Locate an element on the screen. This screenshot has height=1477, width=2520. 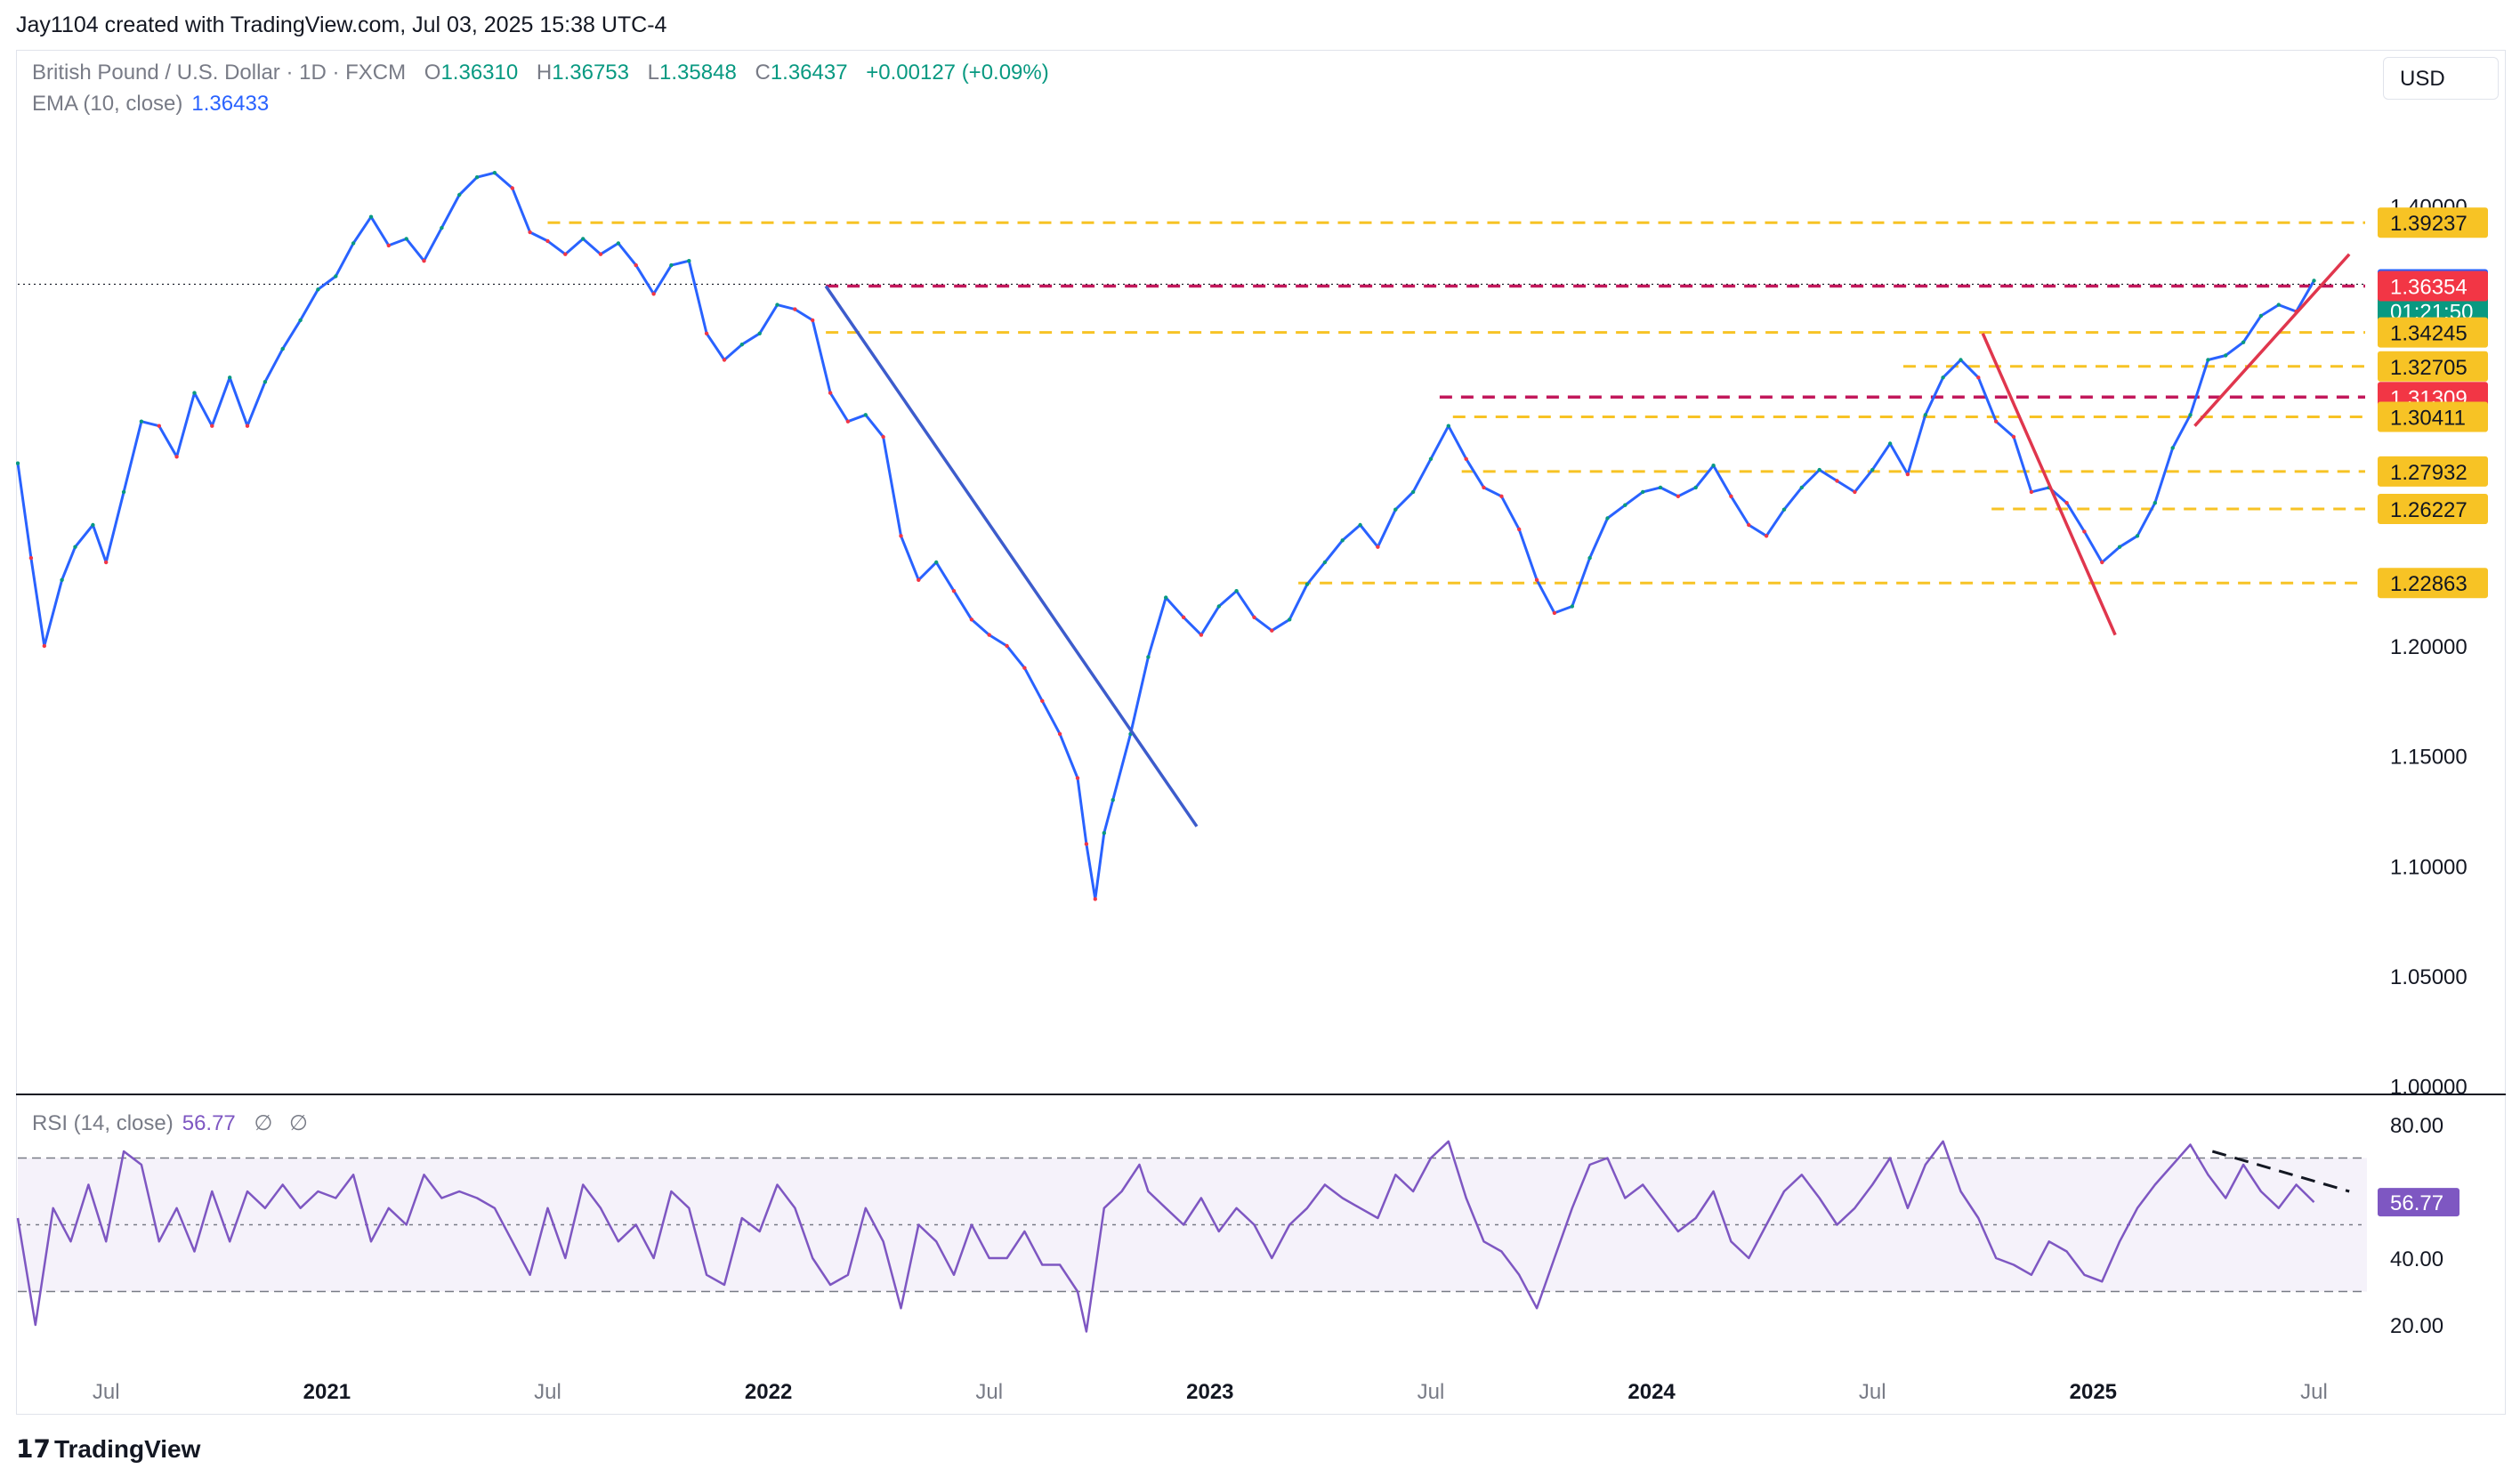
price-axis-tick: 1.00000 is located at coordinates (2429, 1088).